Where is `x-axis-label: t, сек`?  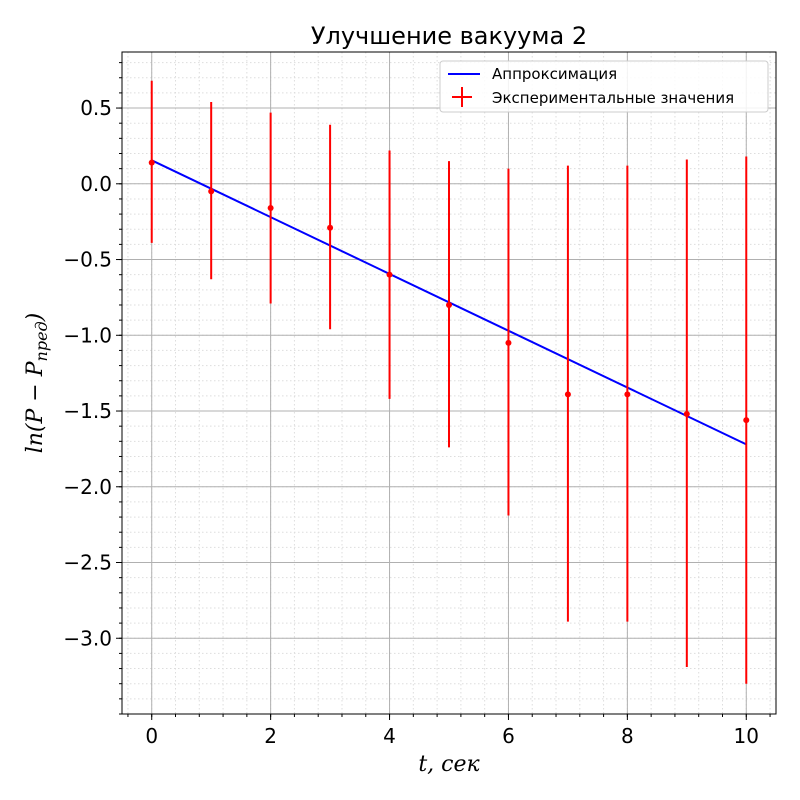 x-axis-label: t, сек is located at coordinates (449, 764).